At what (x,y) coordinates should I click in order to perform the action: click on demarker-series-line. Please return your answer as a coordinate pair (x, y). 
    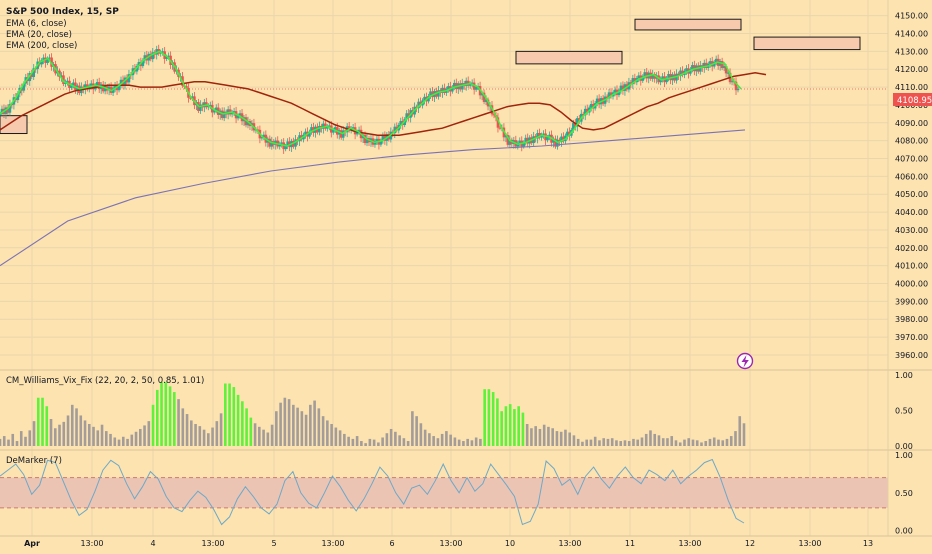
    Looking at the image, I should click on (372, 492).